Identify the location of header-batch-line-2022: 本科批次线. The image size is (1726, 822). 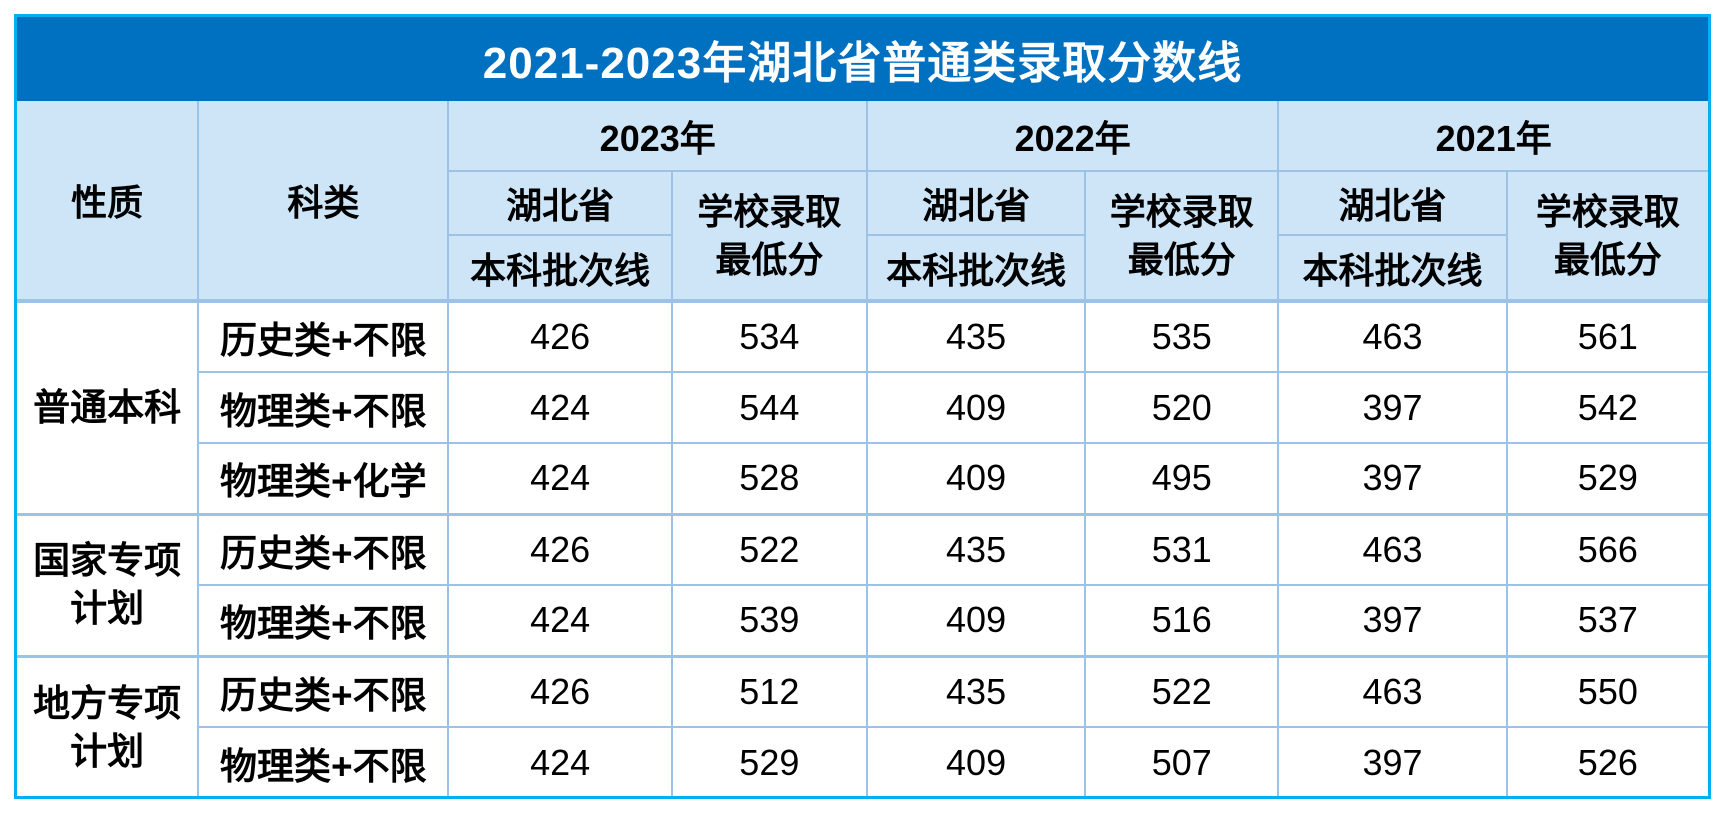
(976, 268).